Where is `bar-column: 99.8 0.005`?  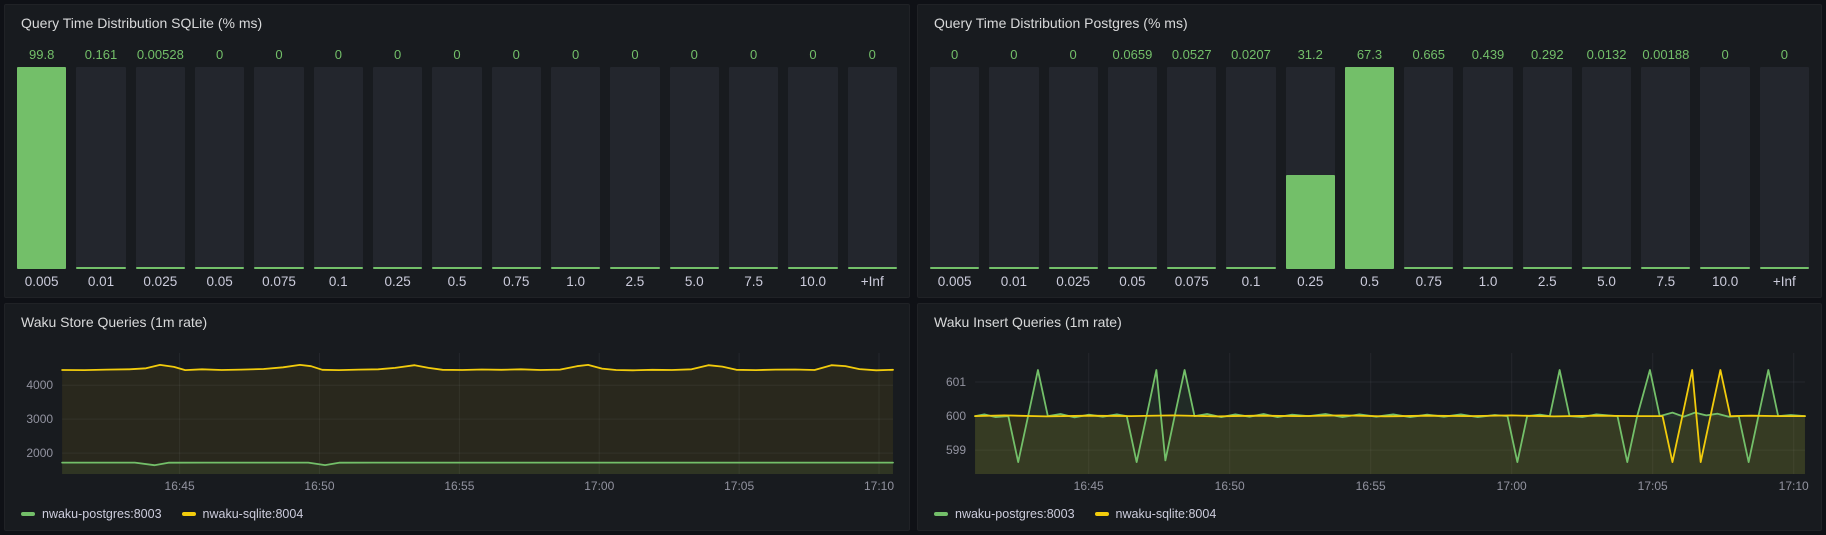 bar-column: 99.8 0.005 is located at coordinates (42, 168).